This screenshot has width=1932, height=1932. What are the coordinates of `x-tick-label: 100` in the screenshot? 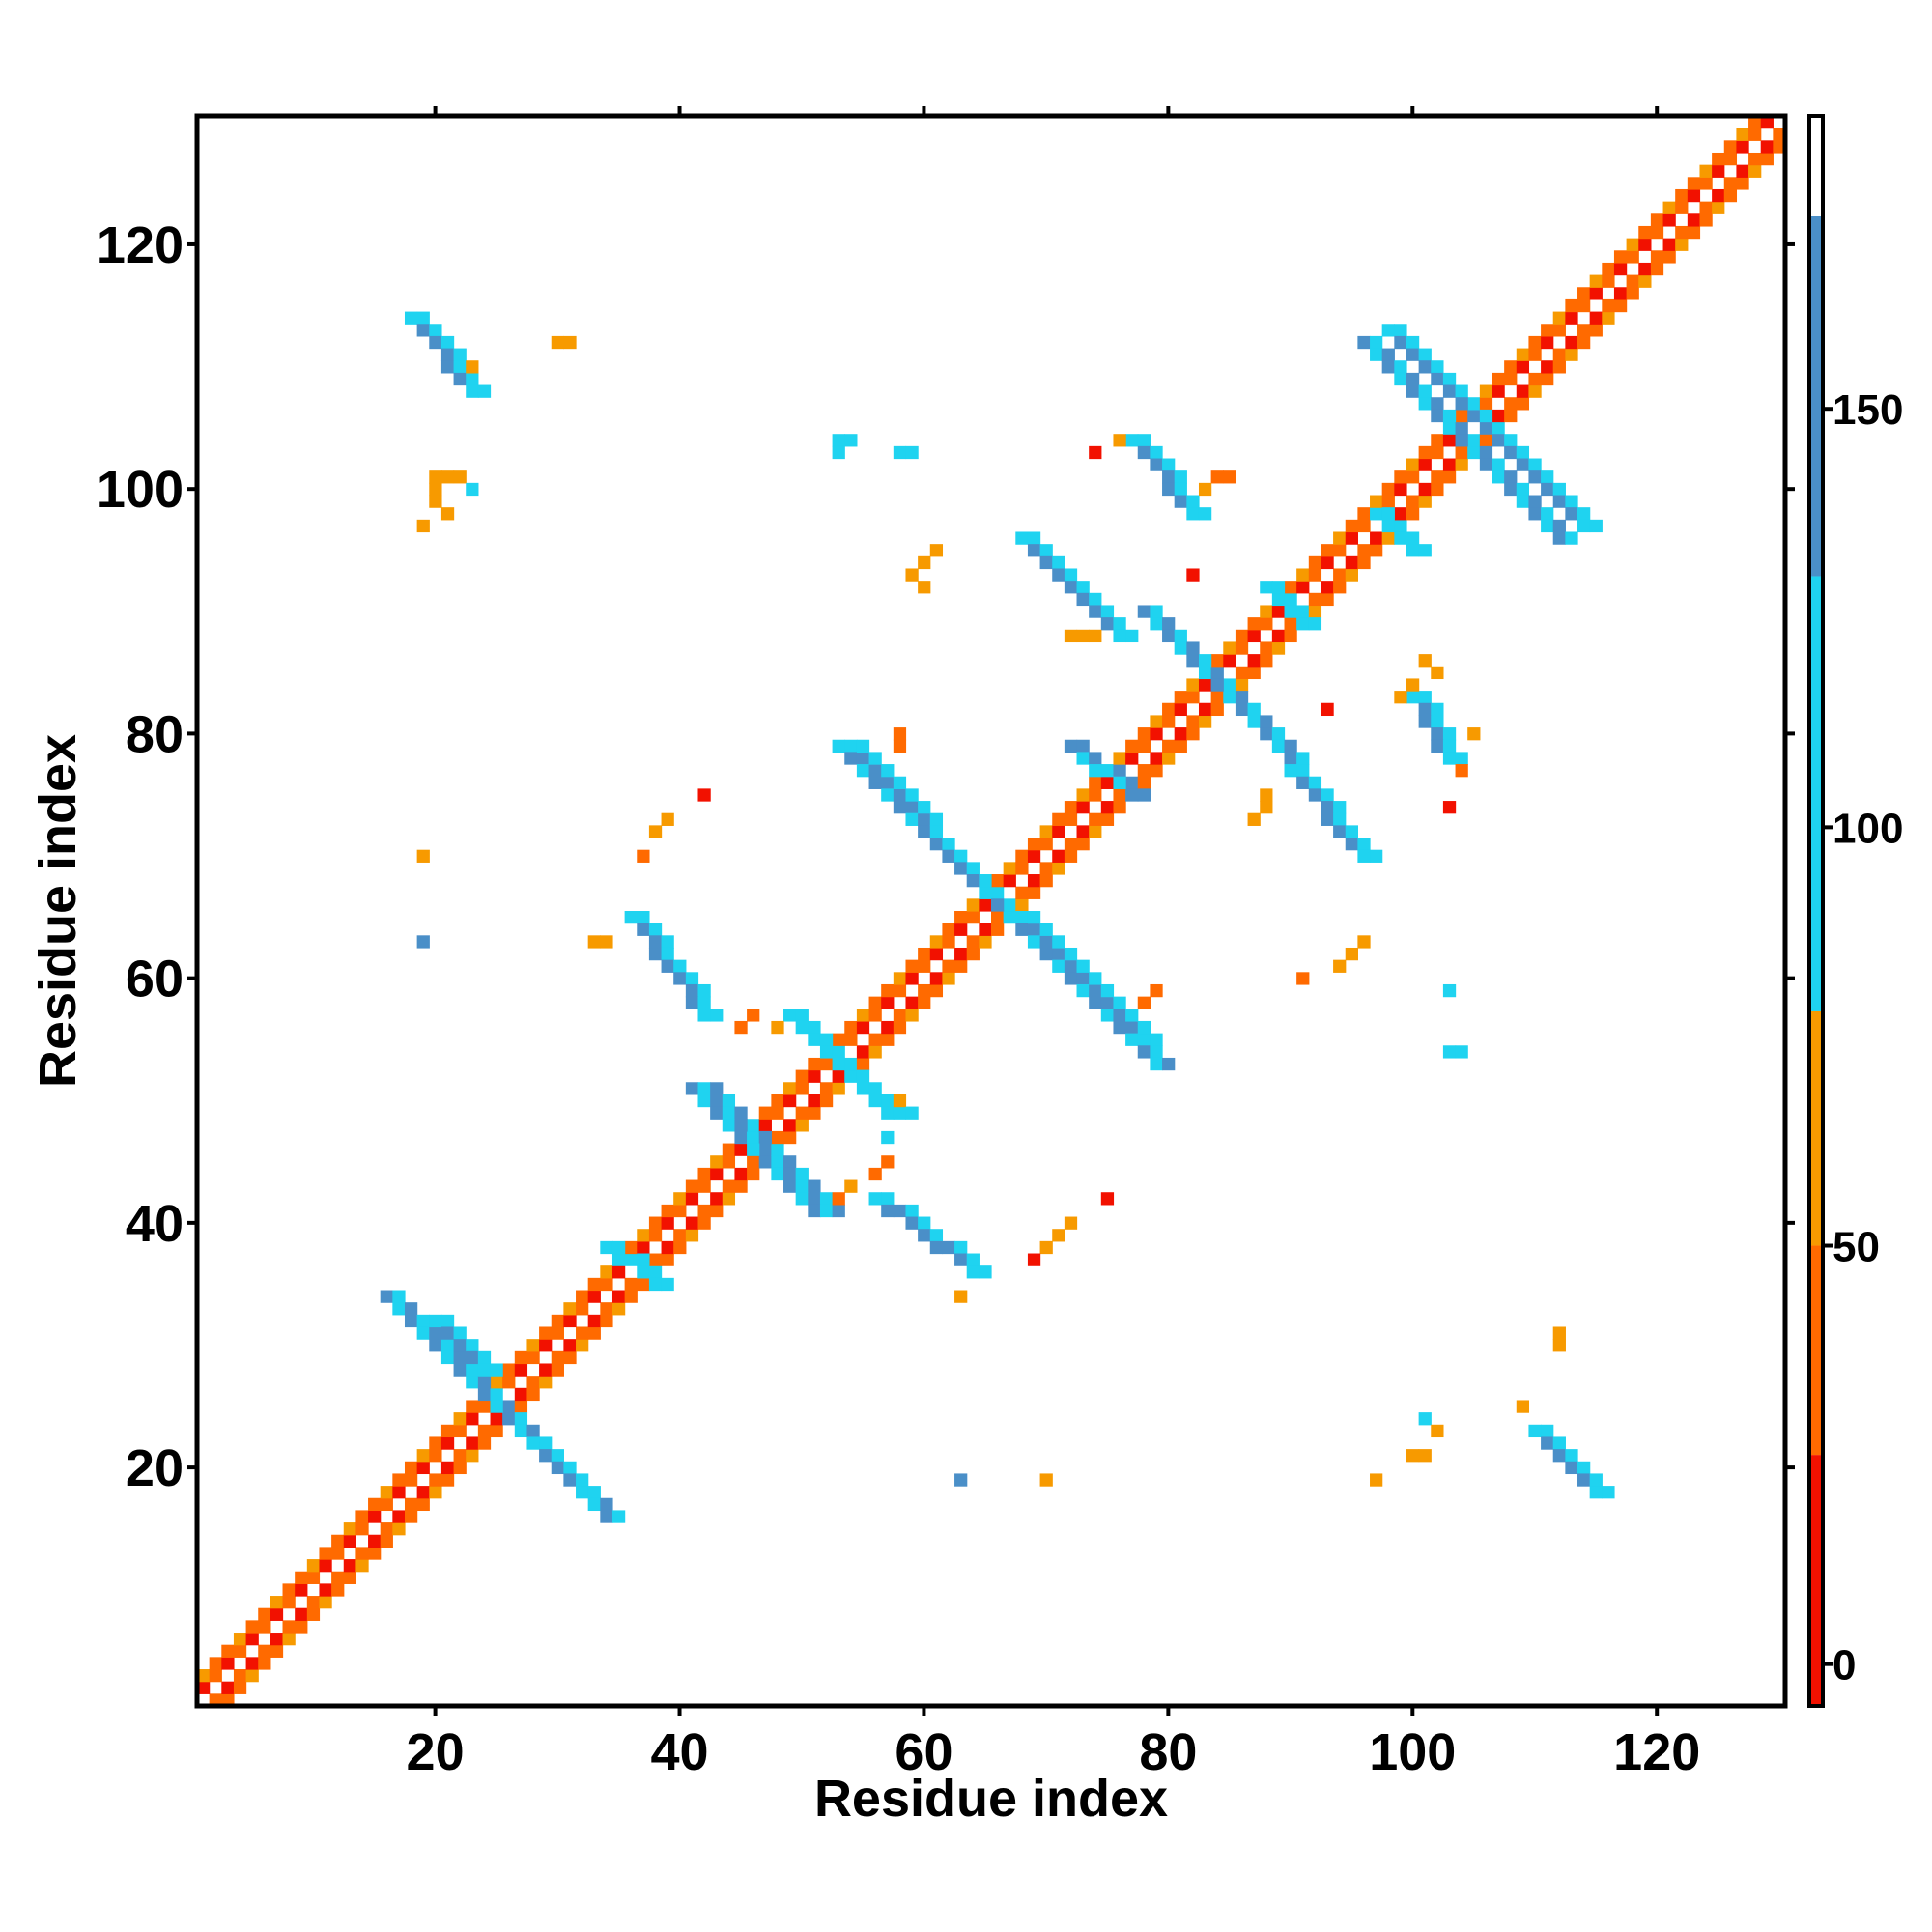 It's located at (1412, 1752).